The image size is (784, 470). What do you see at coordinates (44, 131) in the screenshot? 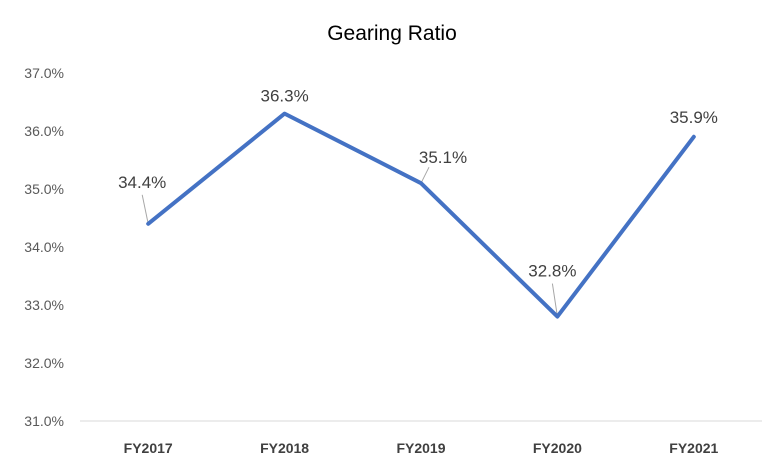
I see `y-tick-label: 36.0%` at bounding box center [44, 131].